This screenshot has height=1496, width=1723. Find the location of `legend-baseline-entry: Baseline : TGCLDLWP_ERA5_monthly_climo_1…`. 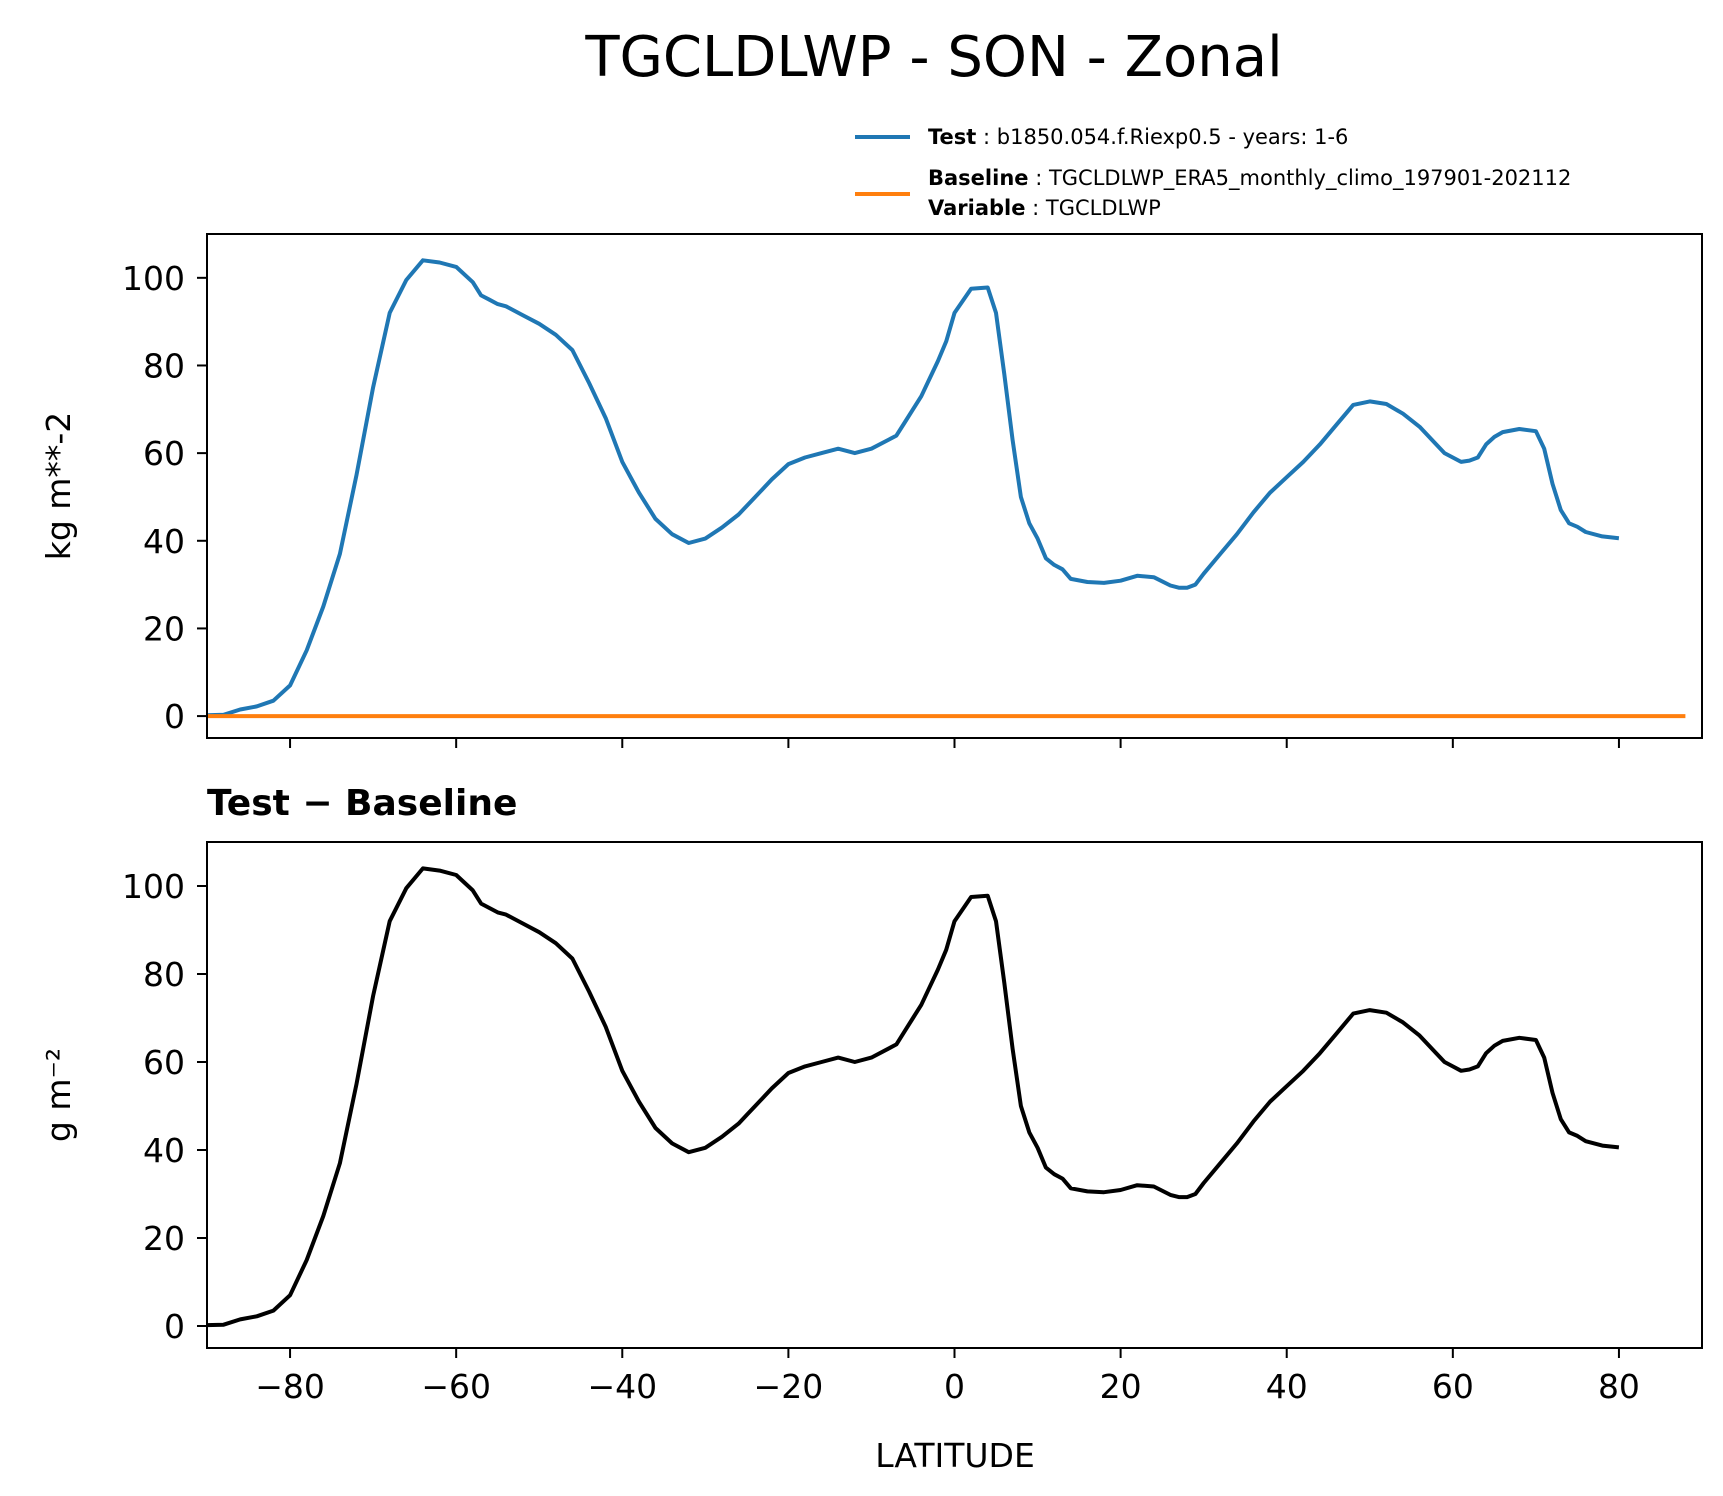

legend-baseline-entry: Baseline : TGCLDLWP_ERA5_monthly_climo_1… is located at coordinates (1249, 178).